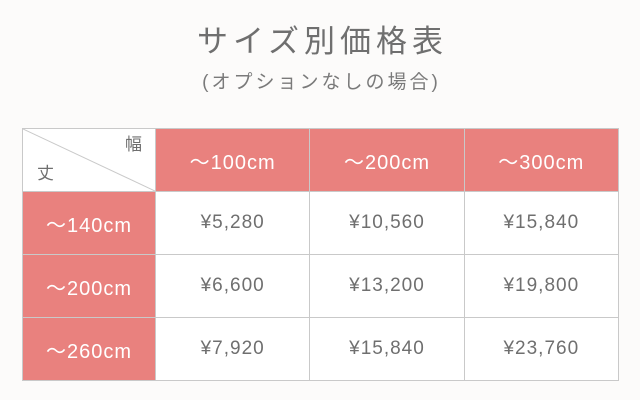  I want to click on diagonal-divider-icon, so click(89, 160).